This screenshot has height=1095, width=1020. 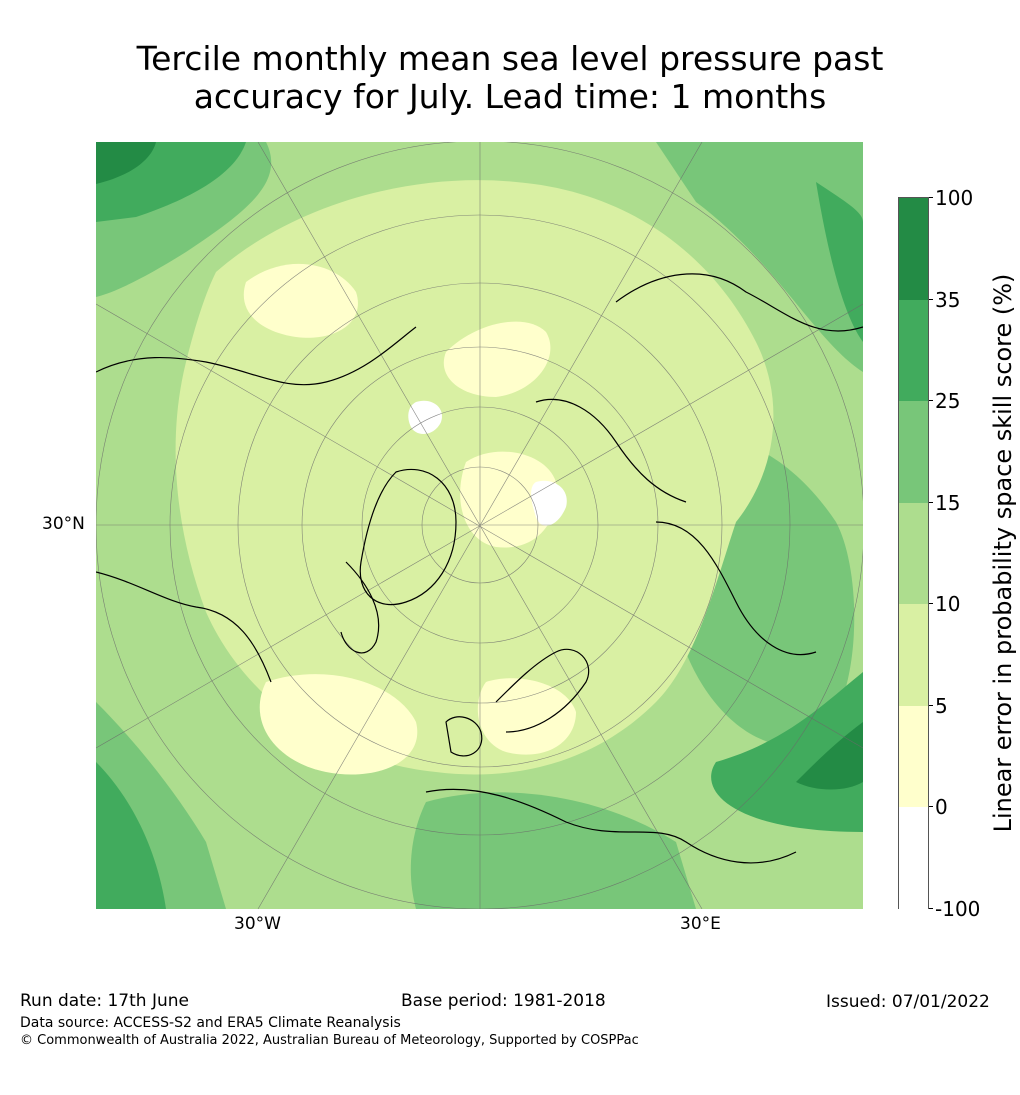 What do you see at coordinates (829, 756) in the screenshot?
I see `region-se-darkest` at bounding box center [829, 756].